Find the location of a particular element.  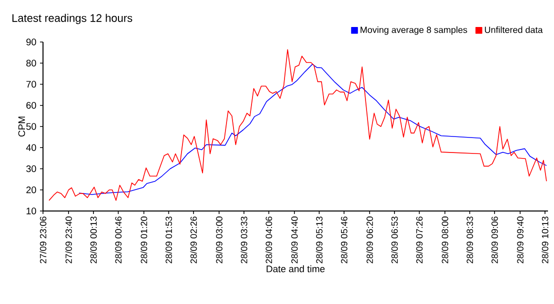

x-tick-label: 28/09 05:46 is located at coordinates (344, 240).